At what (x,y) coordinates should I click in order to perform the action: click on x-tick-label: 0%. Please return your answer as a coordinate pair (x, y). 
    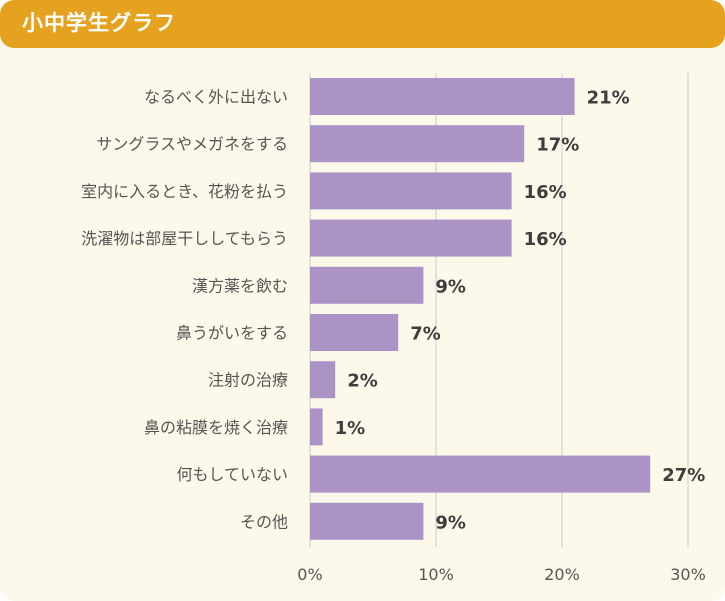
    Looking at the image, I should click on (309, 574).